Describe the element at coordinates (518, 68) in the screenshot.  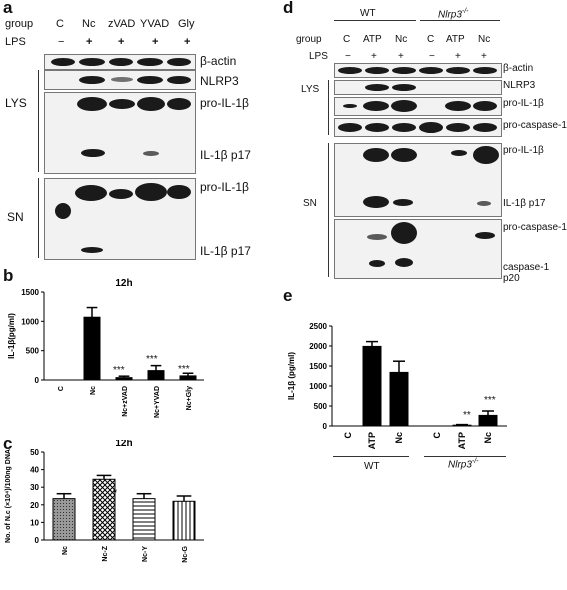
I see `panel-d-band-actin: β-actin` at that location.